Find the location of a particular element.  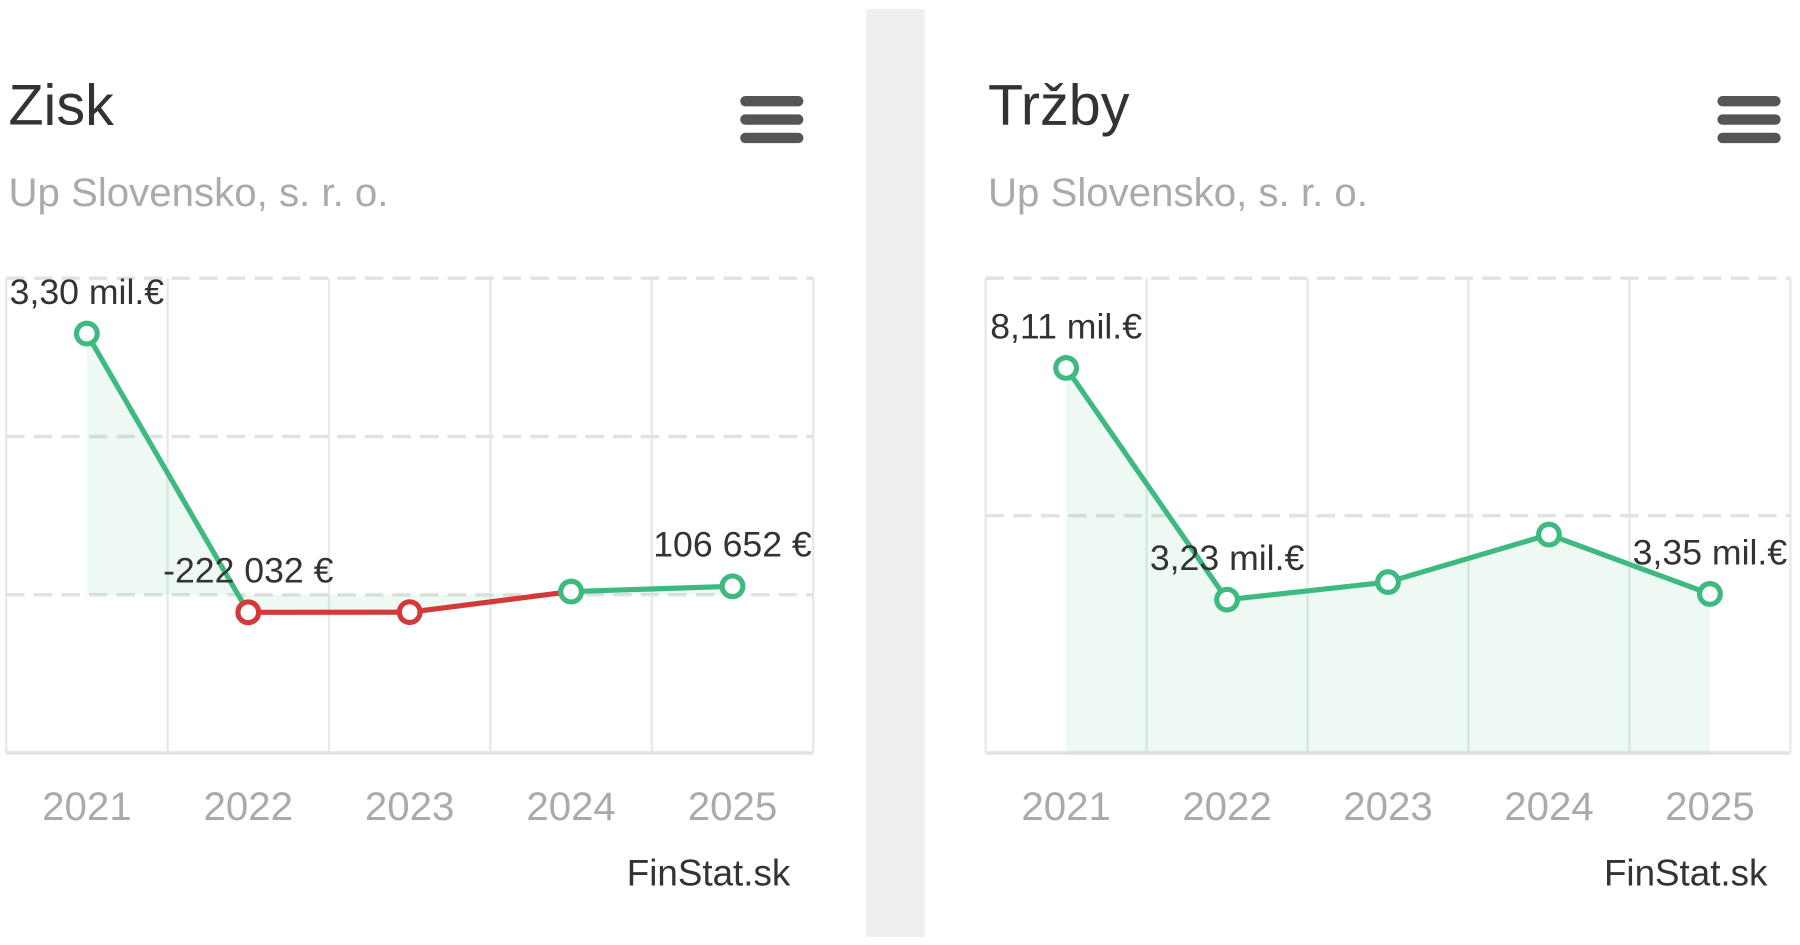

data-label: -222 032 € is located at coordinates (248, 571).